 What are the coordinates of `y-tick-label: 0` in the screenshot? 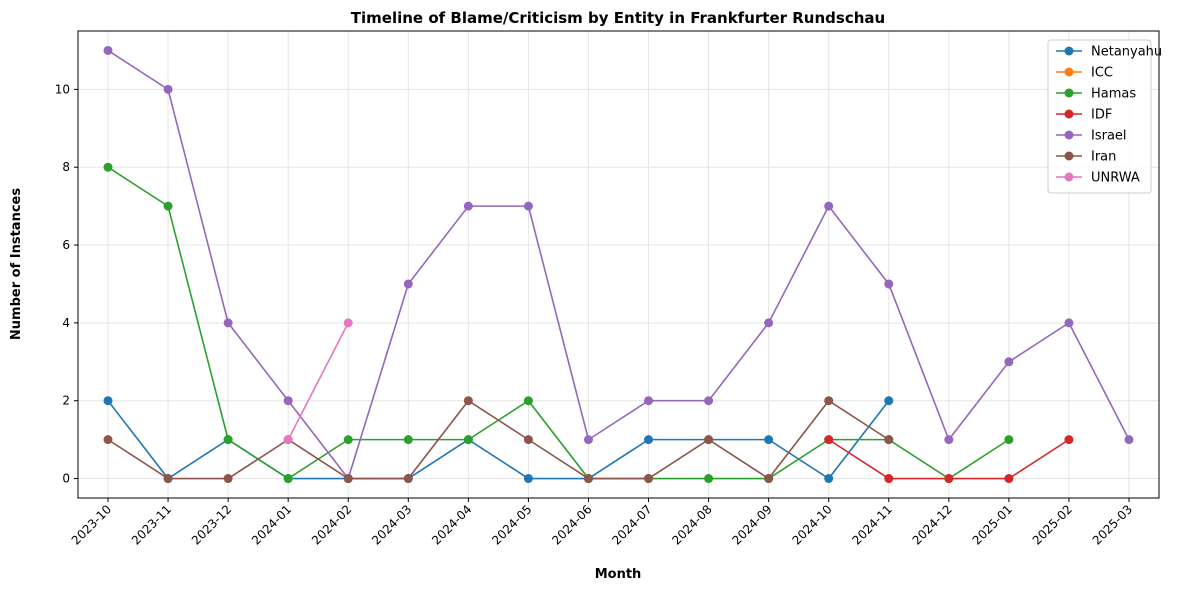 It's located at (66, 479).